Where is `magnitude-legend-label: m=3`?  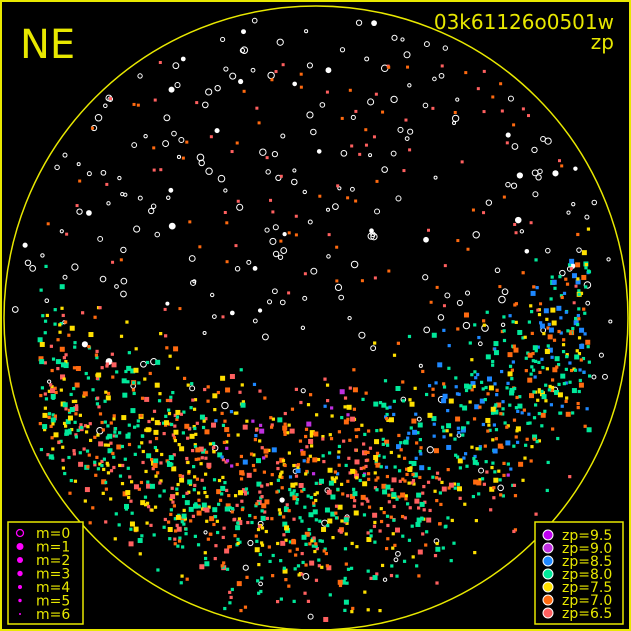 magnitude-legend-label: m=3 is located at coordinates (53, 575).